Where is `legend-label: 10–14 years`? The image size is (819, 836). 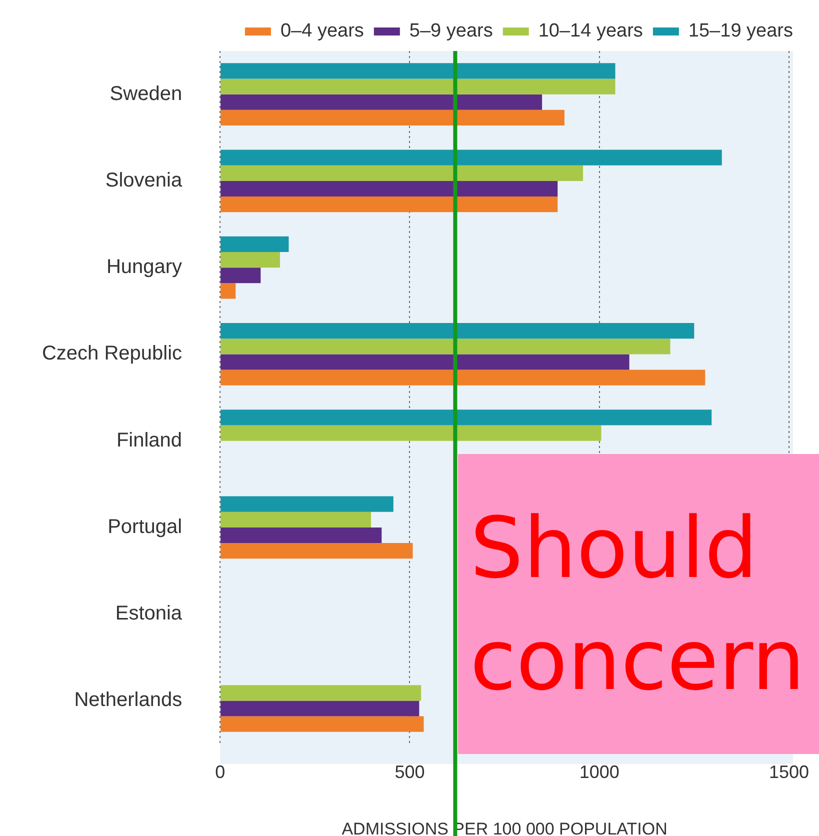
legend-label: 10–14 years is located at coordinates (590, 31).